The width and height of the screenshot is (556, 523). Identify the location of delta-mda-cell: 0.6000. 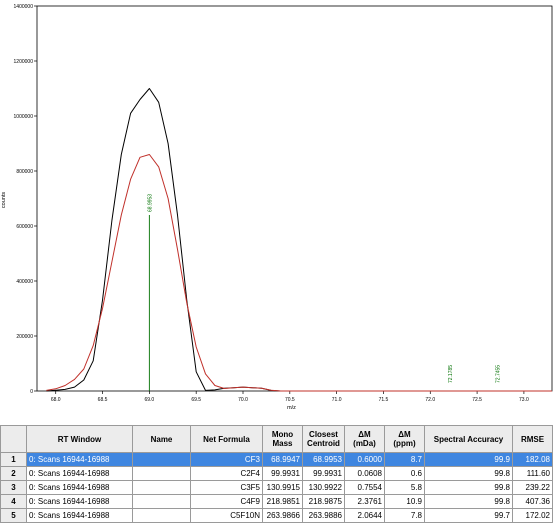
(364, 459).